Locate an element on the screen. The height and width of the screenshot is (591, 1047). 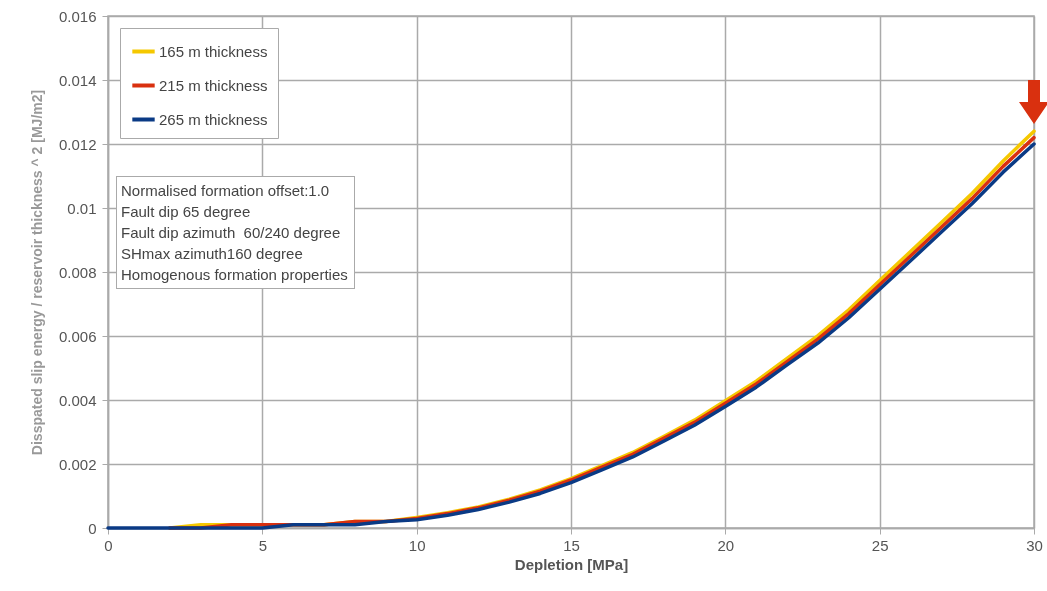
y-tick-label: 0.002 is located at coordinates (77, 464).